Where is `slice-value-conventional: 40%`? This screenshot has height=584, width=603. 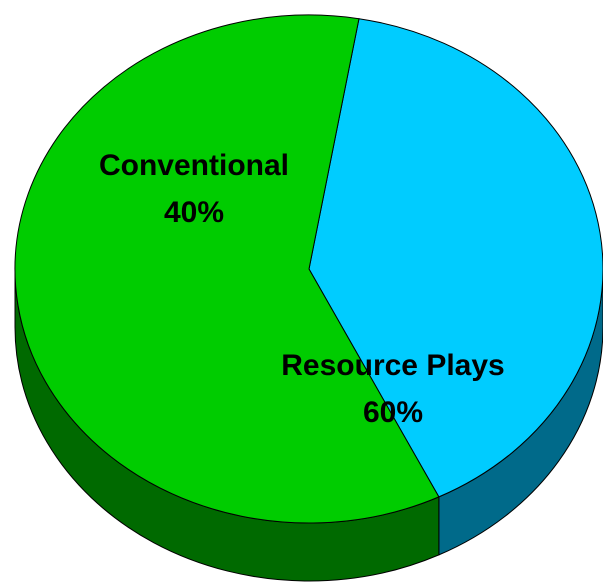
slice-value-conventional: 40% is located at coordinates (194, 212).